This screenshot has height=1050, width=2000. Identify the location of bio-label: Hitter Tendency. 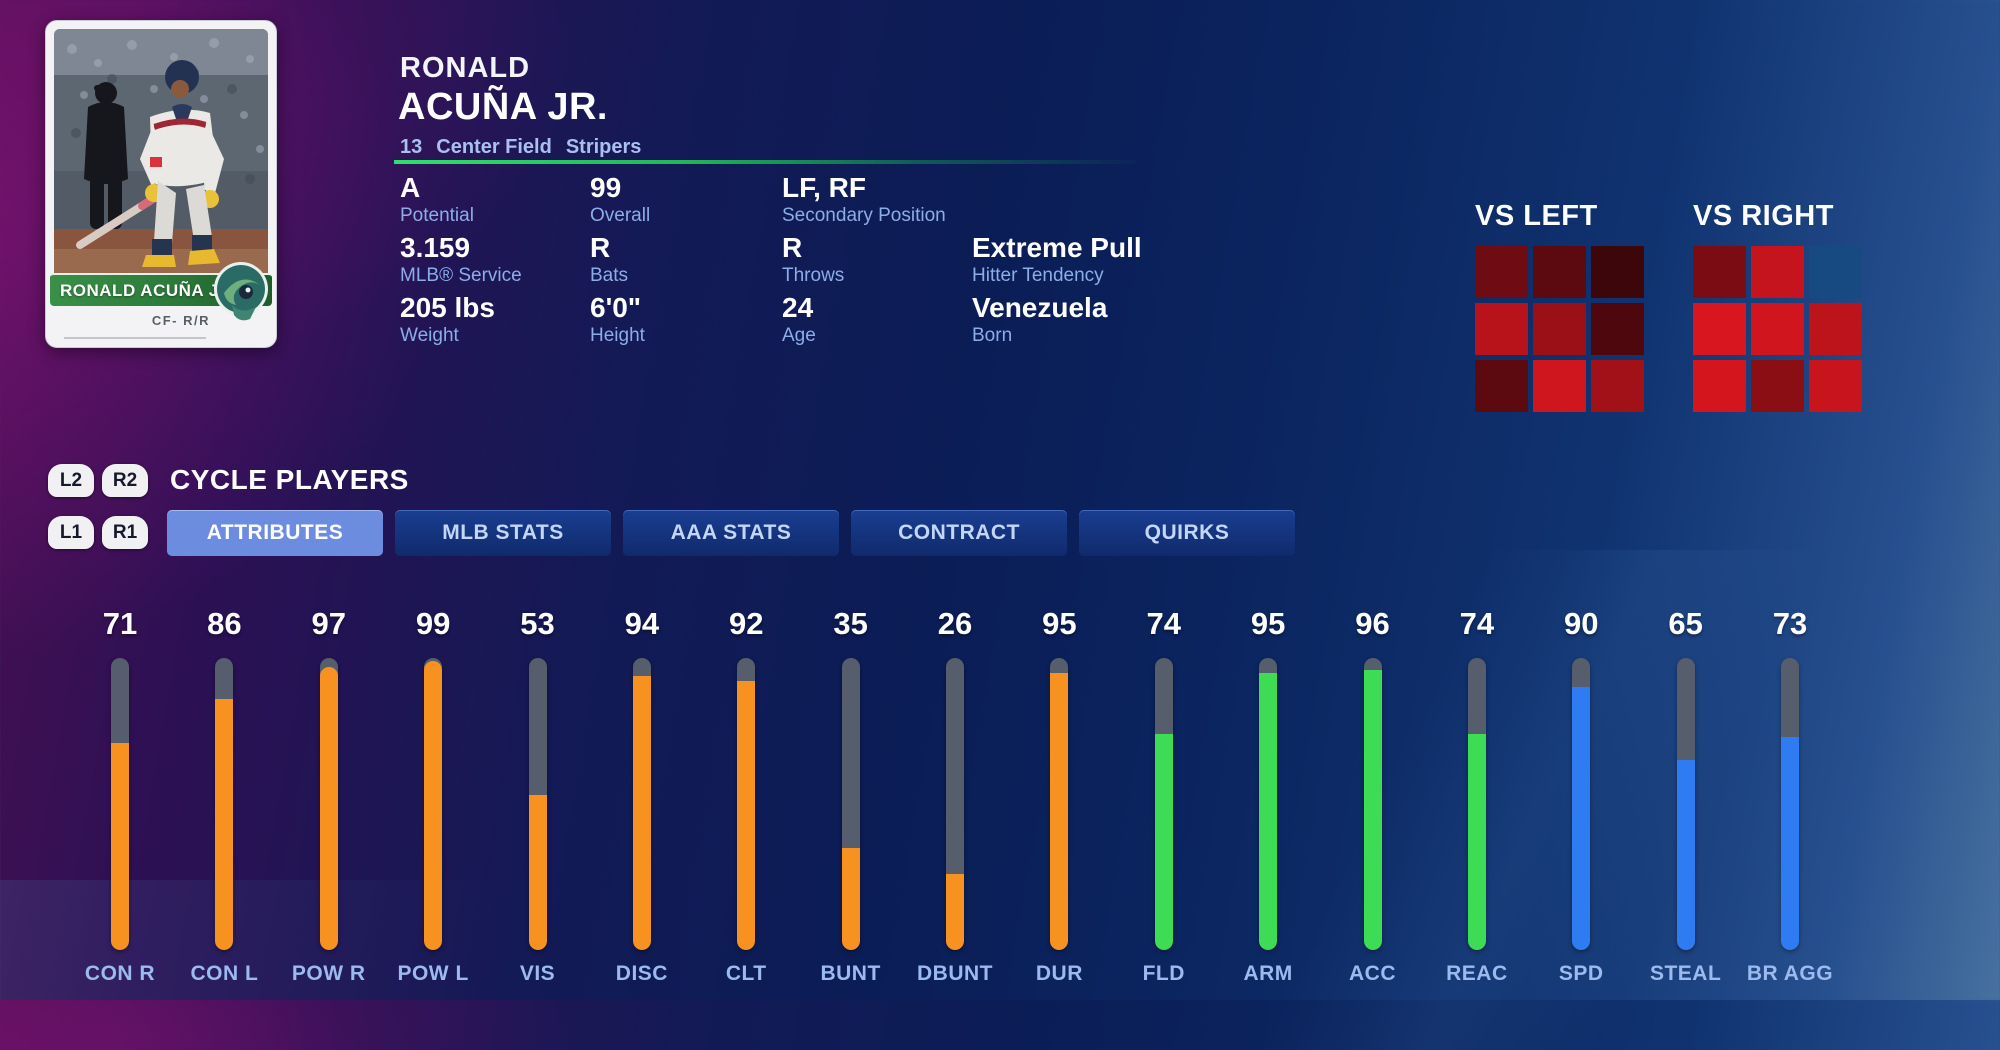
(1038, 275).